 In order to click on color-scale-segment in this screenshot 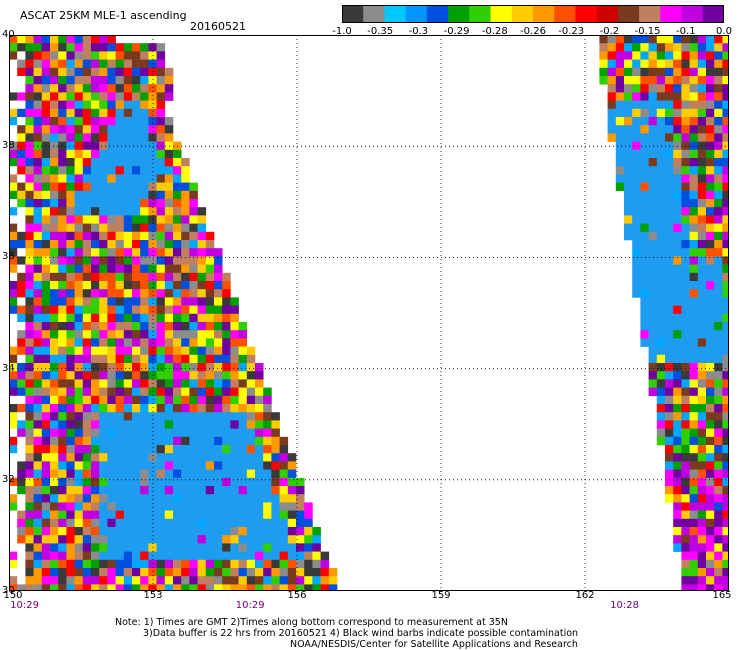, I will do `click(374, 14)`.